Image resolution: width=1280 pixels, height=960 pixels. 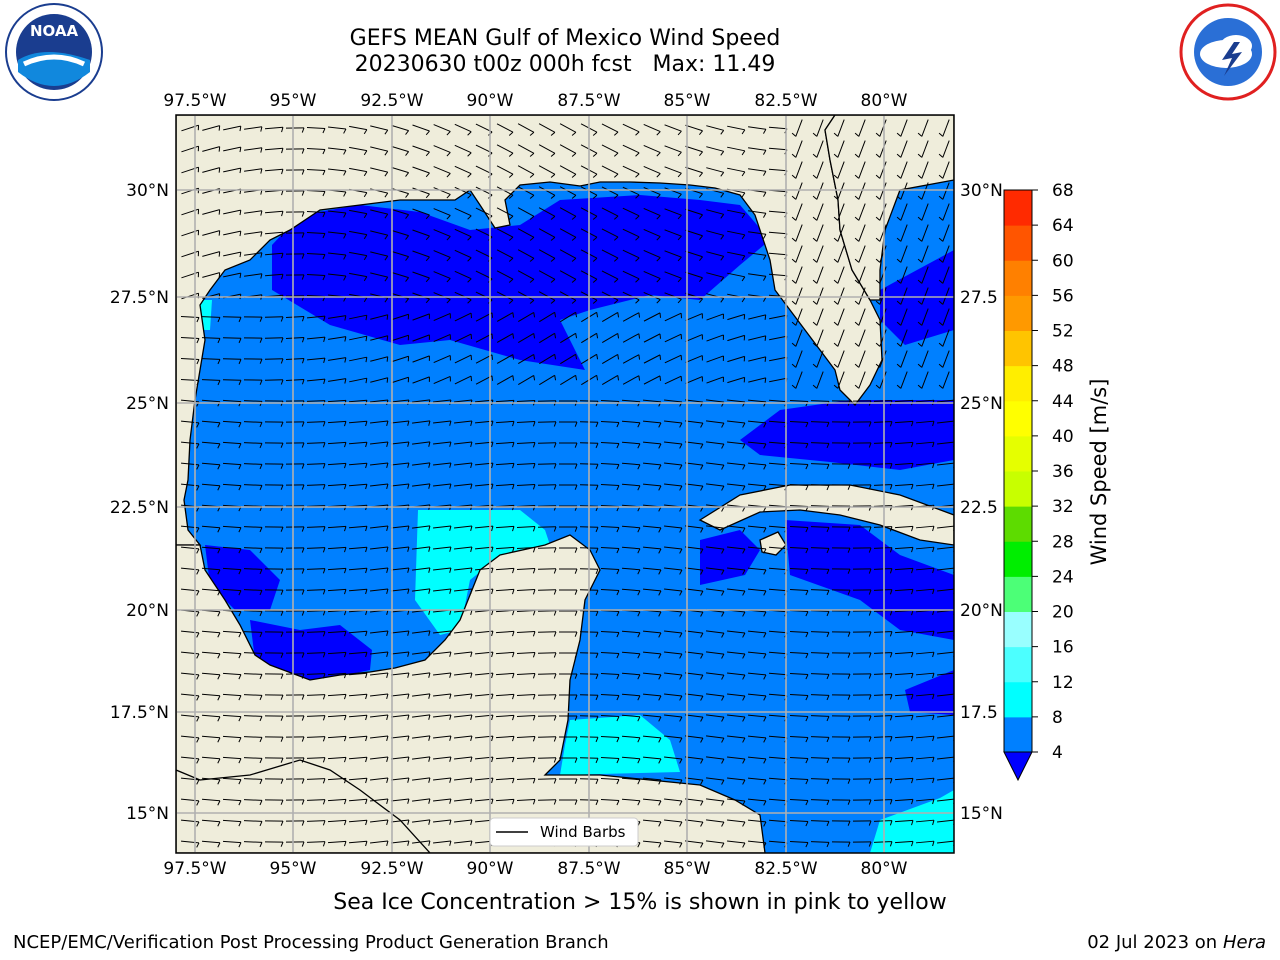 I want to click on land-florida, so click(x=889, y=208).